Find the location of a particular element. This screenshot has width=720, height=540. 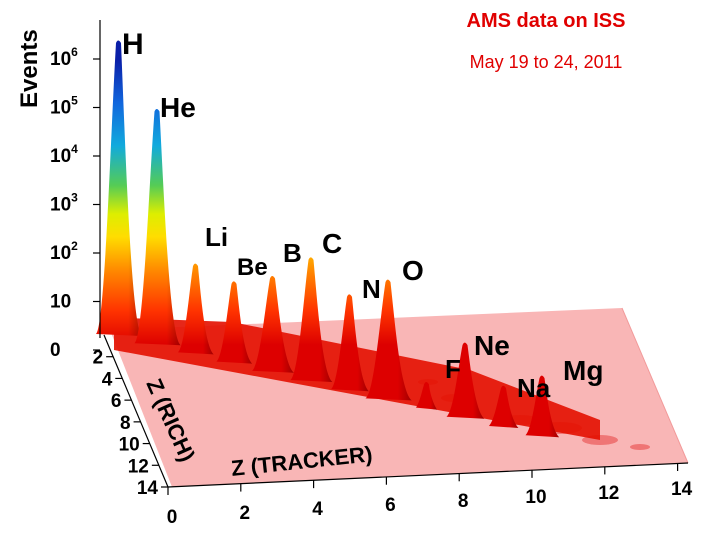

y-axis: 10⁶ 10⁵ 10⁴ 10³ 10² 10 0 is located at coordinates (75, 190).